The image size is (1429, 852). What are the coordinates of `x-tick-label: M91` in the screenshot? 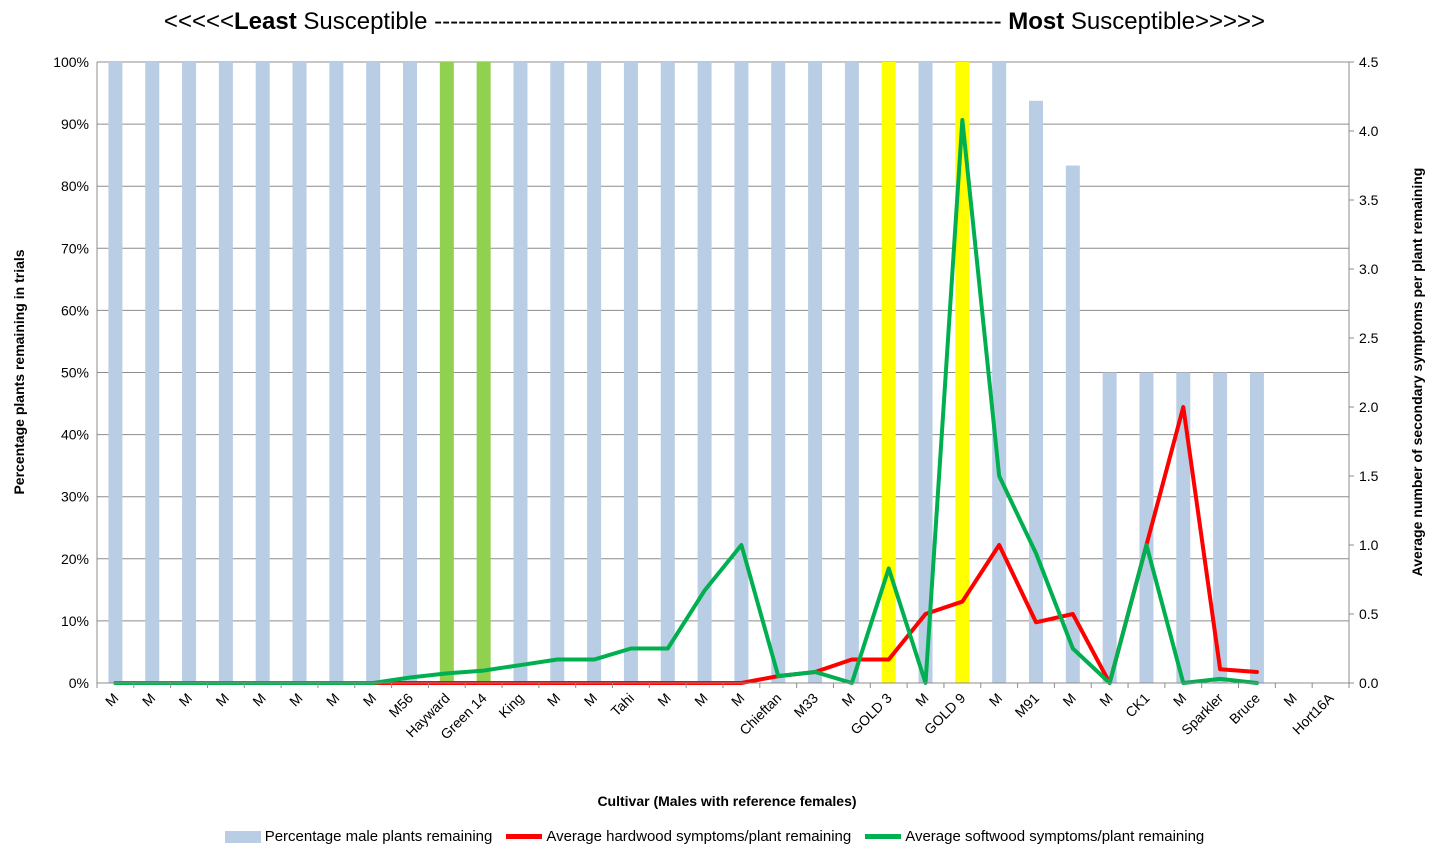 It's located at (1027, 705).